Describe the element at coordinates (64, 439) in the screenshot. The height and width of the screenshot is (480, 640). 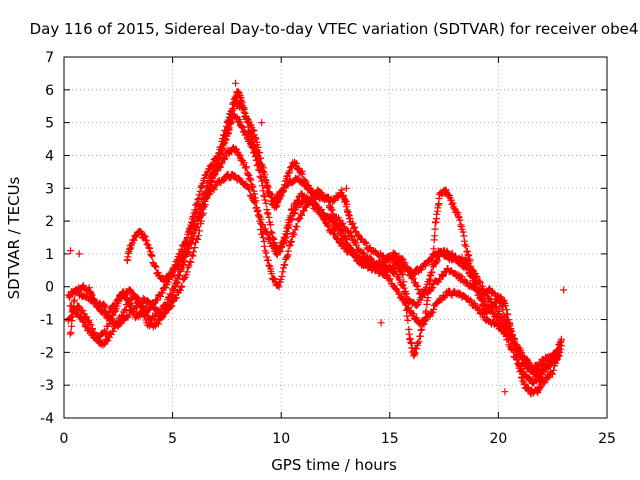
I see `x-tick-label: 0` at that location.